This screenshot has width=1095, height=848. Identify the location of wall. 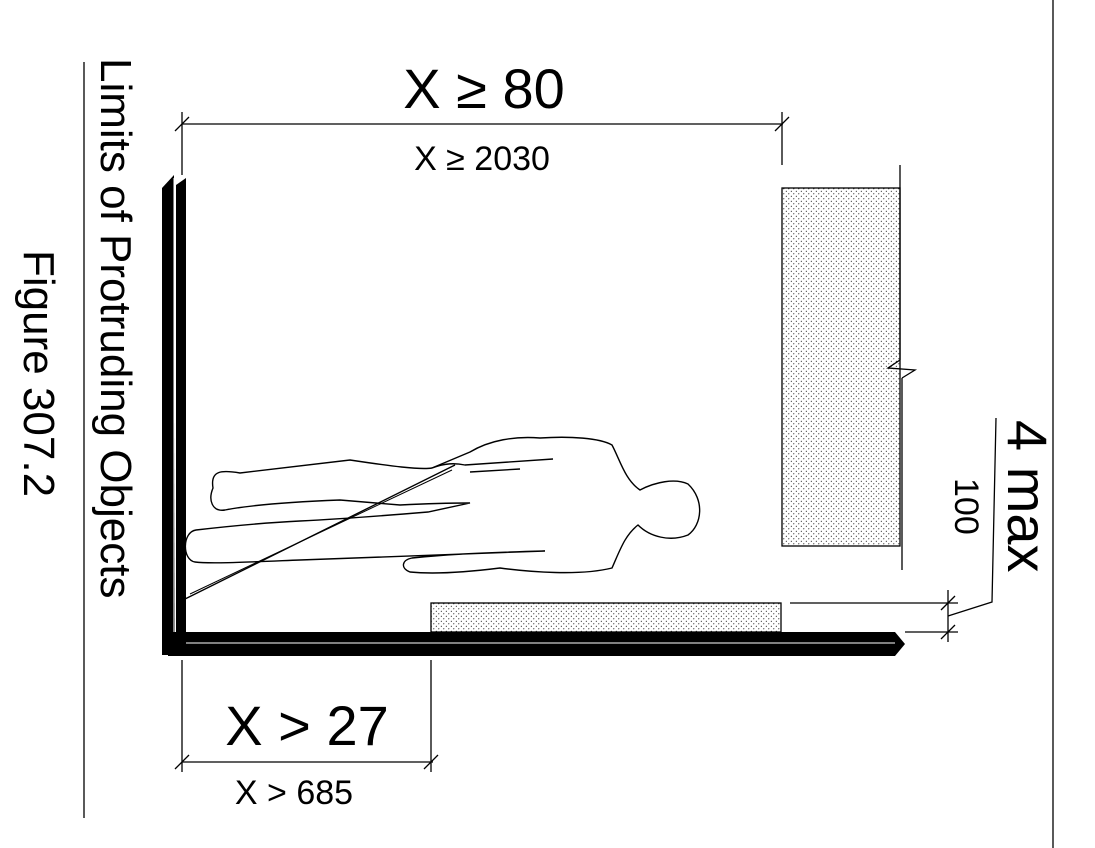
(174, 415).